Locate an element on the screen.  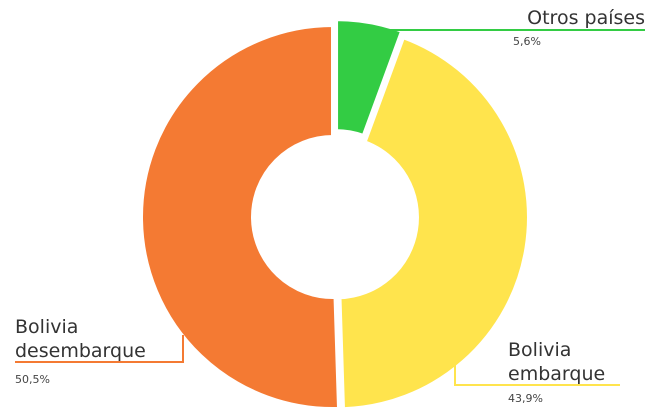
slice-label: Bolivia embarque is located at coordinates (557, 362).